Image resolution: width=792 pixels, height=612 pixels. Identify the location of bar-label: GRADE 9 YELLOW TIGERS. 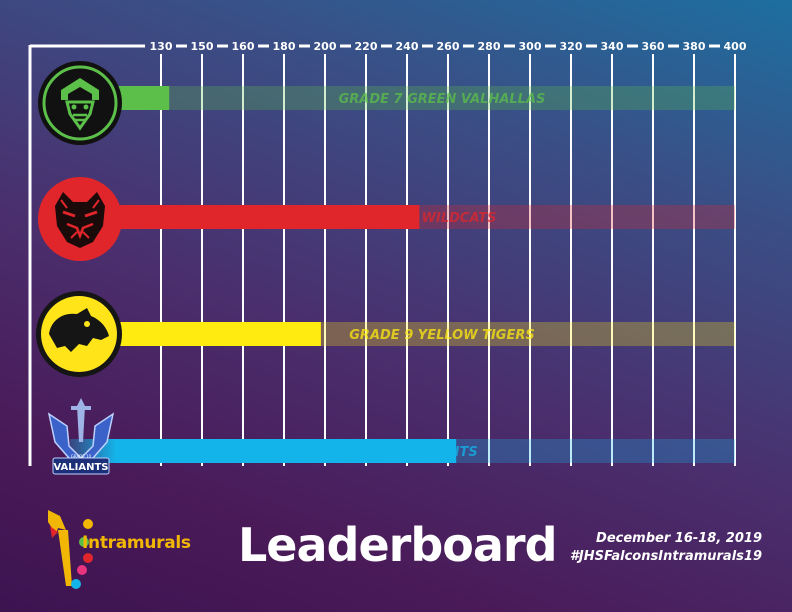
(441, 335).